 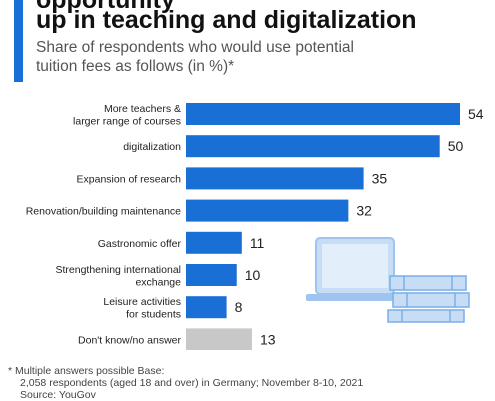 What do you see at coordinates (140, 244) in the screenshot?
I see `category-label-4: Gastronomic offer` at bounding box center [140, 244].